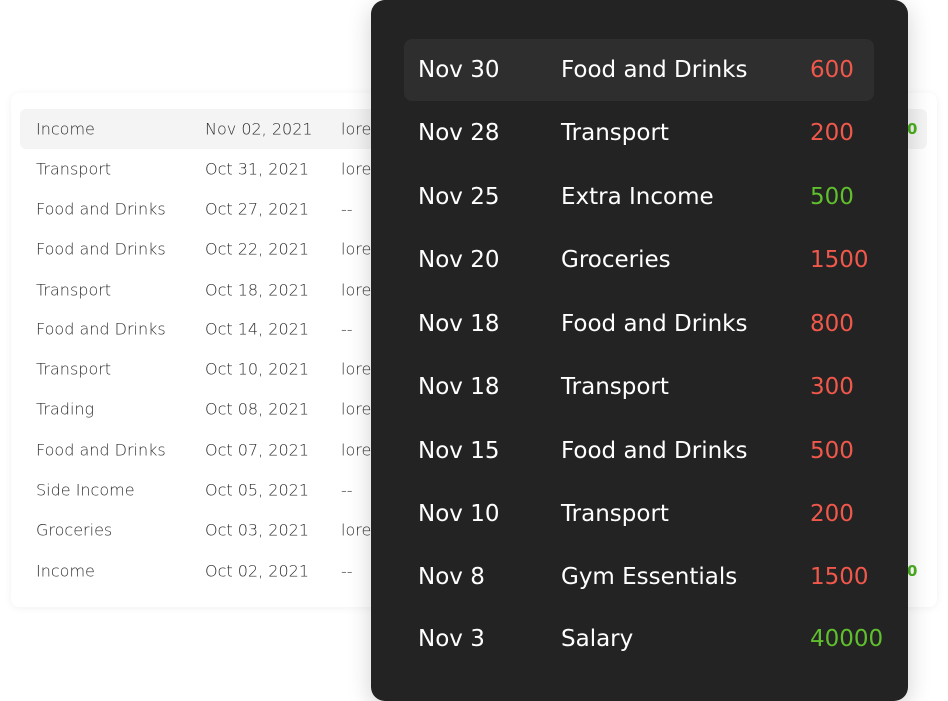 This screenshot has width=948, height=701. I want to click on table-row: Income Oct 02, 2021 -- 0, so click(473, 571).